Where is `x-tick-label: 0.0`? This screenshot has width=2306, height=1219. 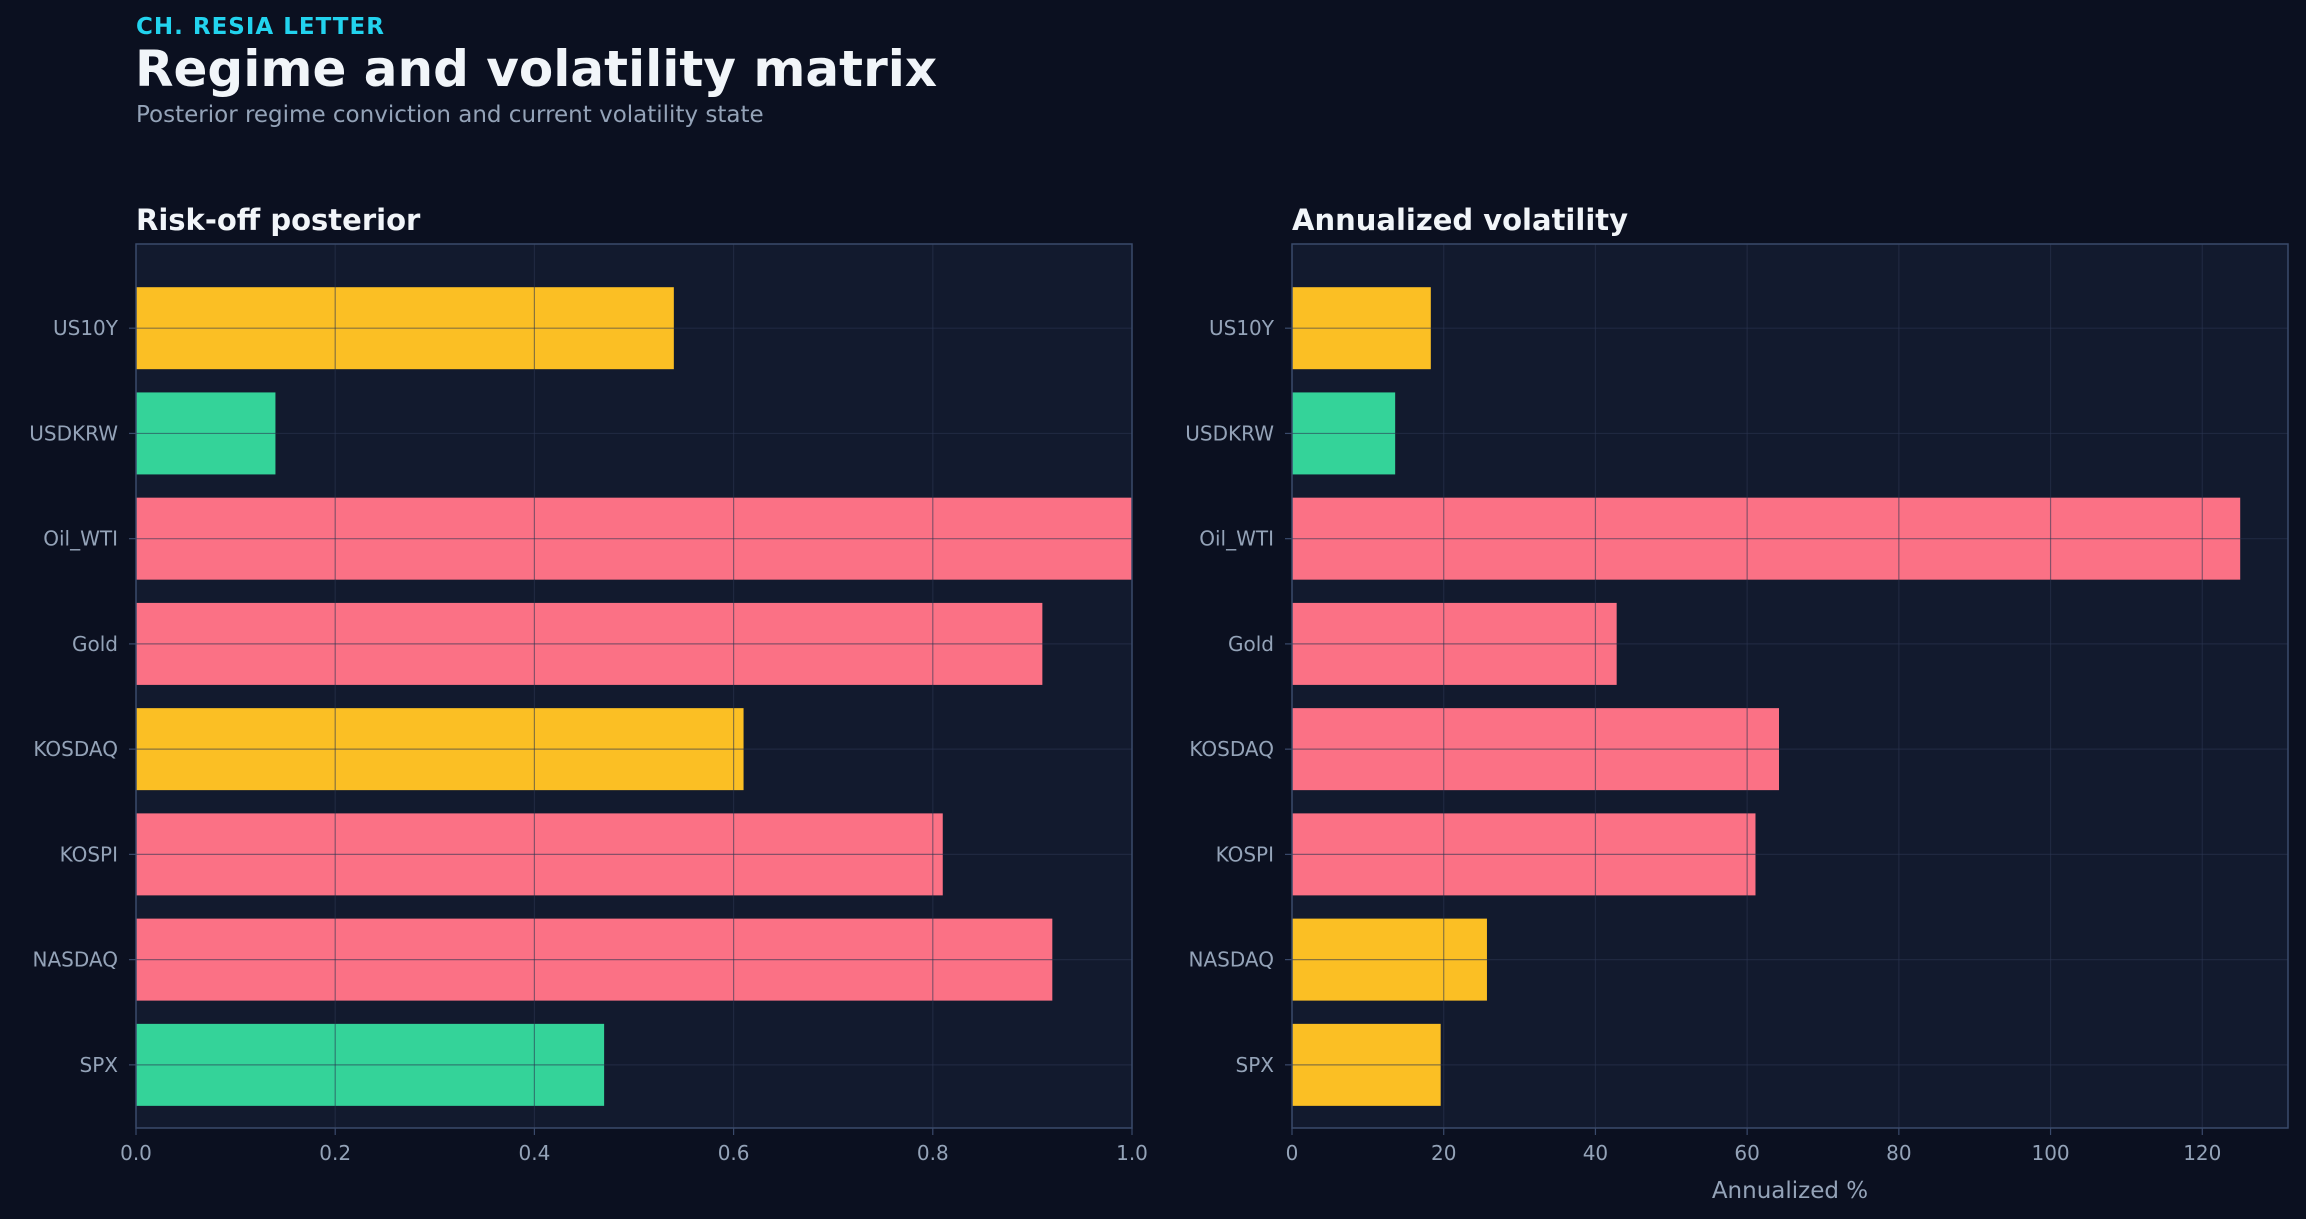 x-tick-label: 0.0 is located at coordinates (136, 1153).